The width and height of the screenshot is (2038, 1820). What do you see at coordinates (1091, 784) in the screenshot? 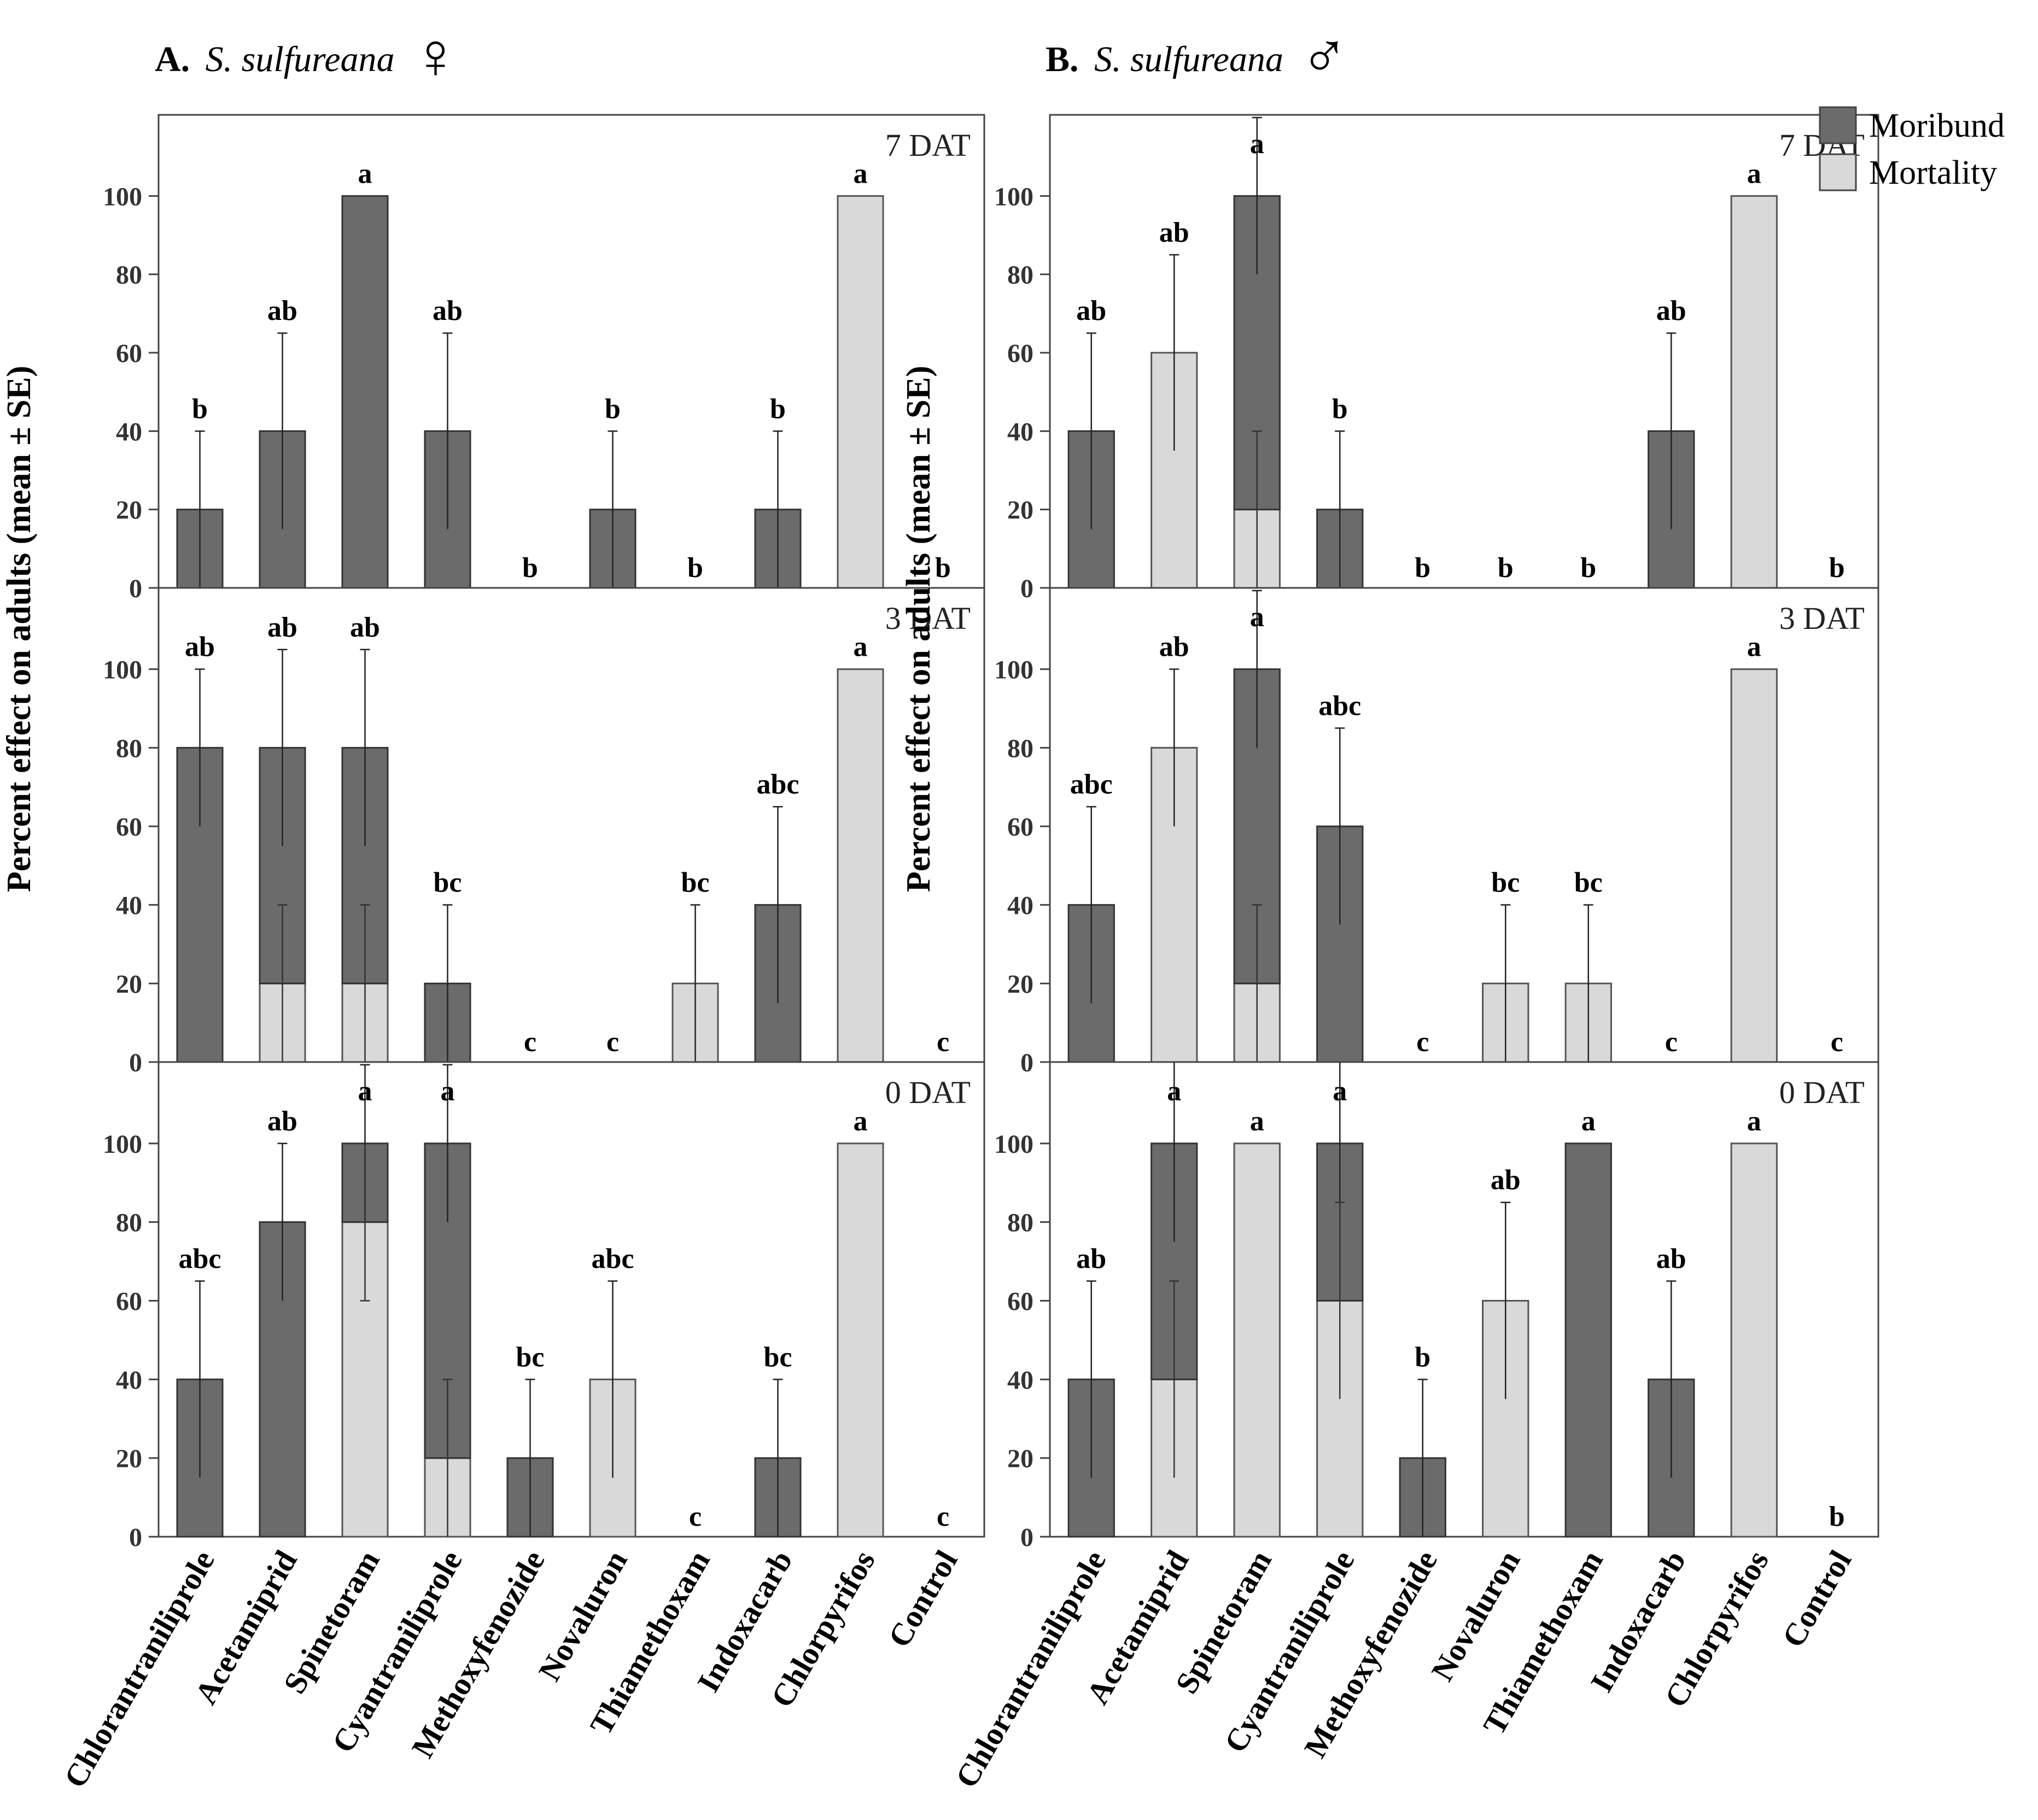
I see `significance-letter-chlorantraniliprole: abc` at bounding box center [1091, 784].